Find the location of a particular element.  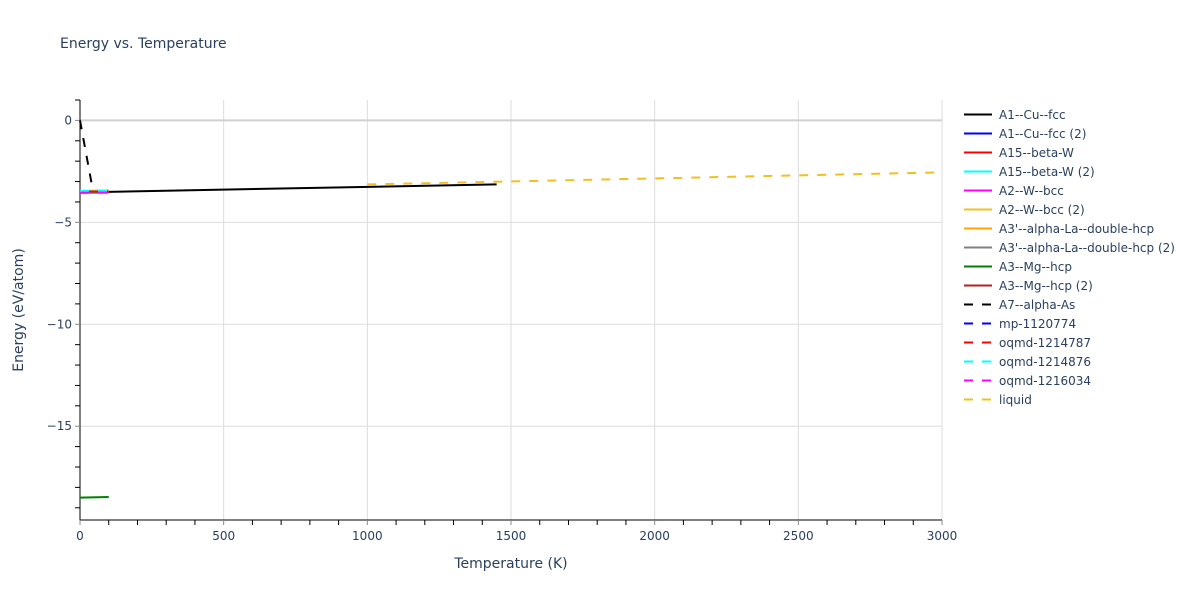

legend-label: A1--Cu--fcc (2) is located at coordinates (1043, 133).